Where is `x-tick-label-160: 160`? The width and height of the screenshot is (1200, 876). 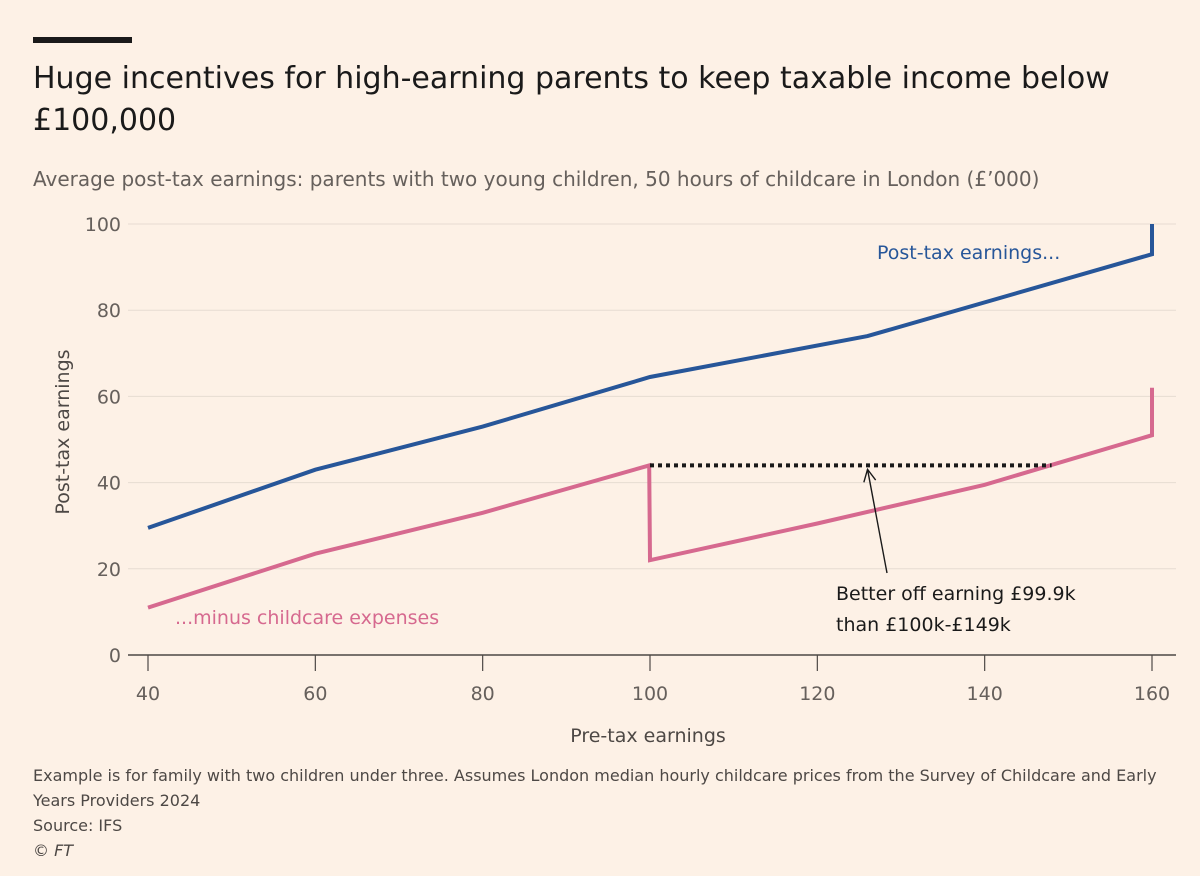 x-tick-label-160: 160 is located at coordinates (1152, 694).